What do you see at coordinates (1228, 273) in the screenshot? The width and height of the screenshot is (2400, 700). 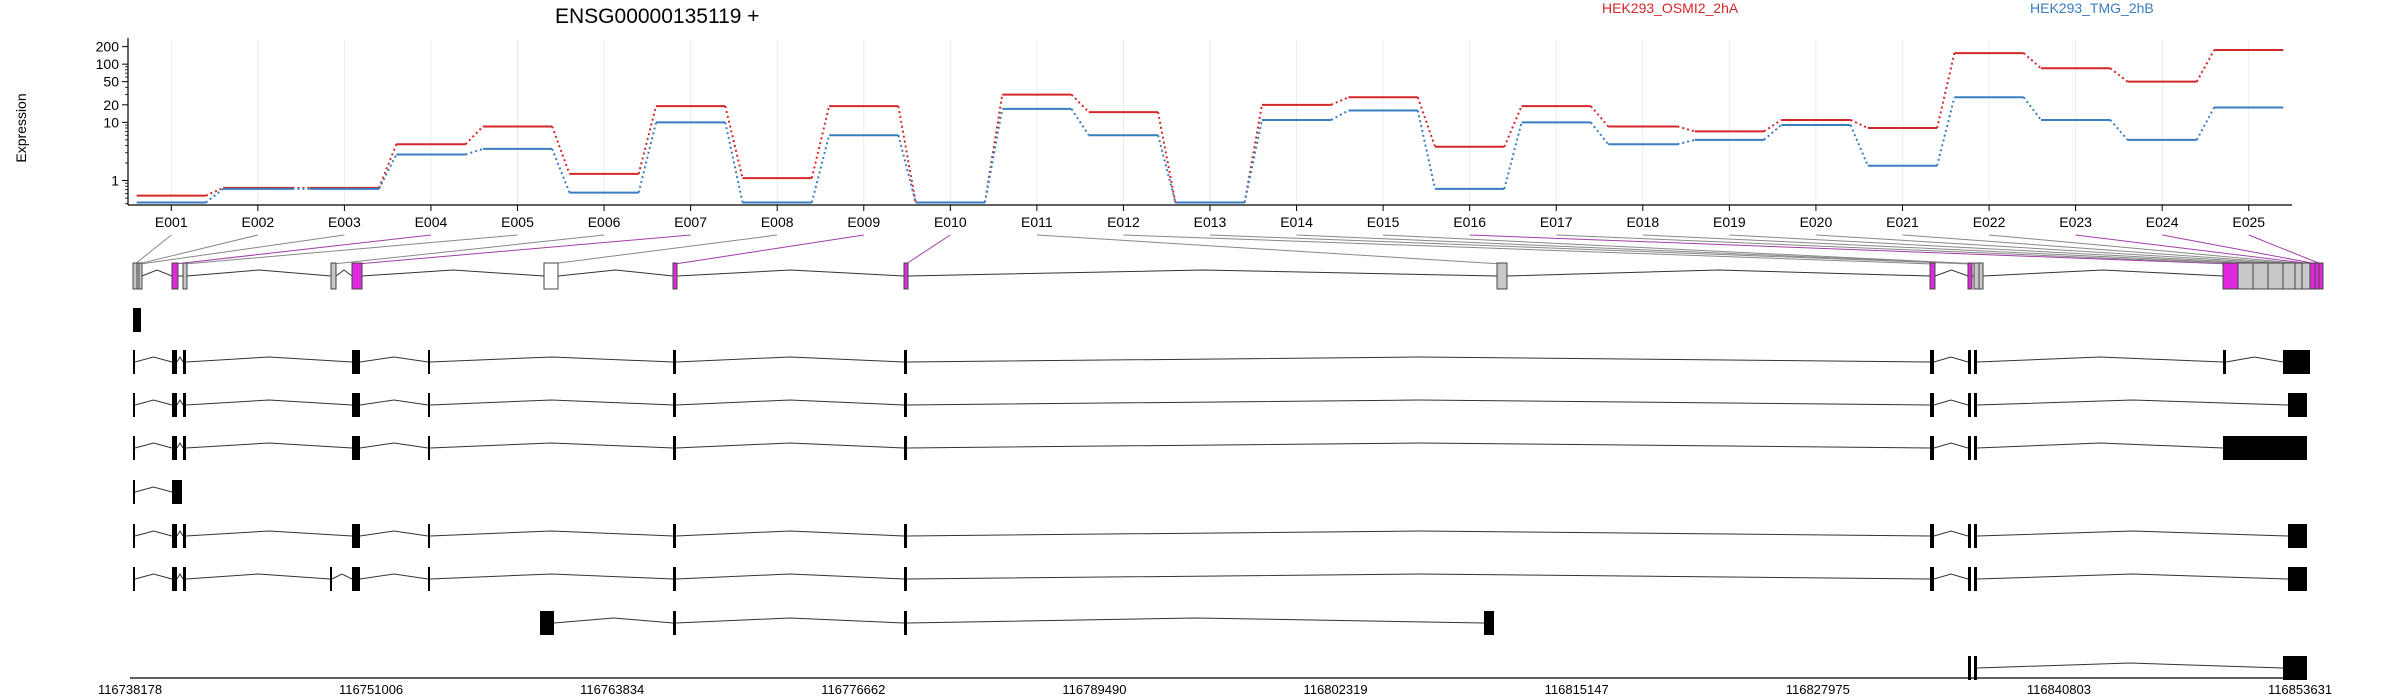 I see `intron-line` at bounding box center [1228, 273].